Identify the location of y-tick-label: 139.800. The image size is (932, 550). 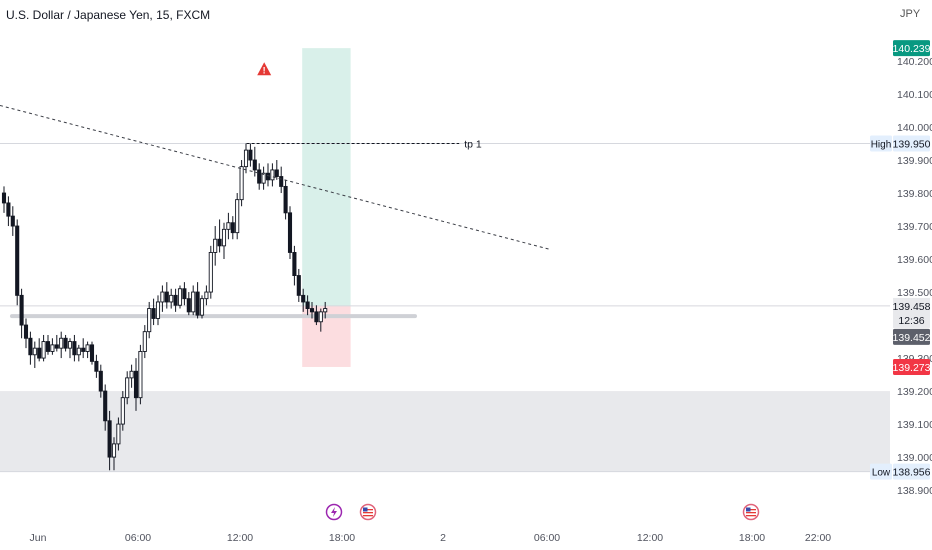
(914, 194).